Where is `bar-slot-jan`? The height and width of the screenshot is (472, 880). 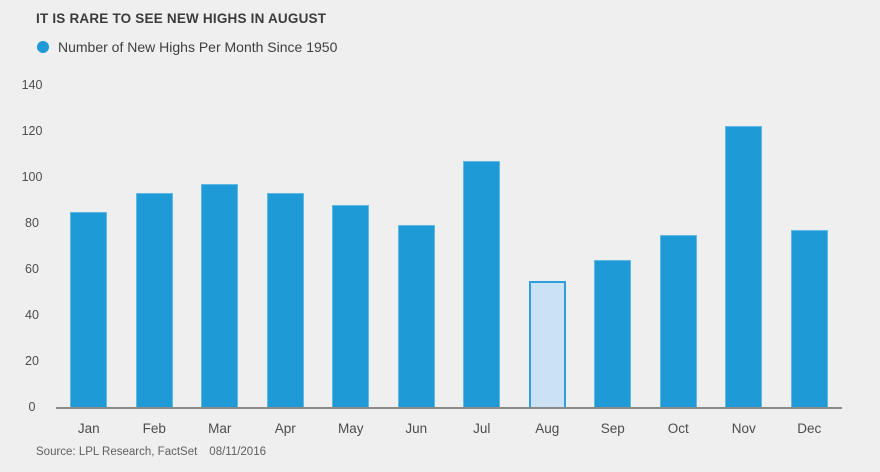
bar-slot-jan is located at coordinates (89, 246).